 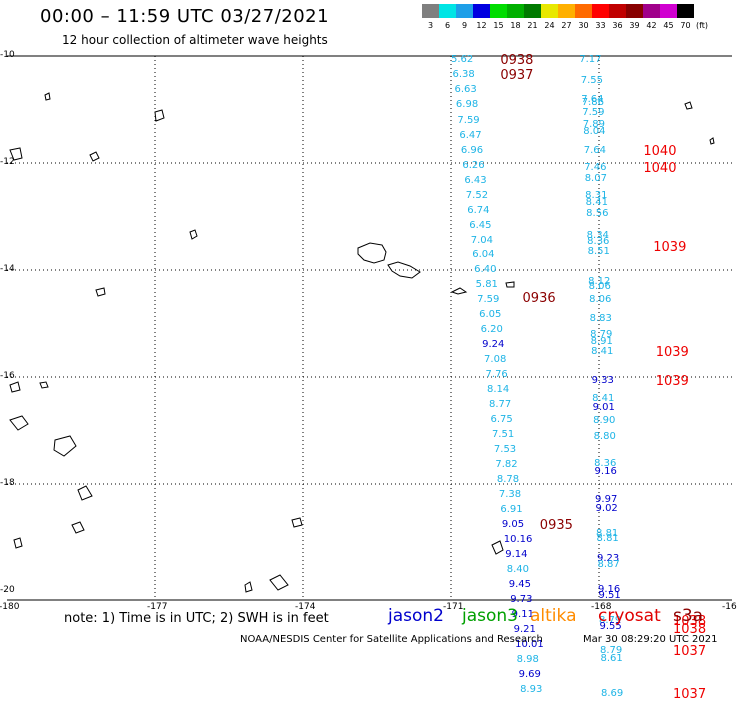 I want to click on wave-height-value: 8.07, so click(x=595, y=178).